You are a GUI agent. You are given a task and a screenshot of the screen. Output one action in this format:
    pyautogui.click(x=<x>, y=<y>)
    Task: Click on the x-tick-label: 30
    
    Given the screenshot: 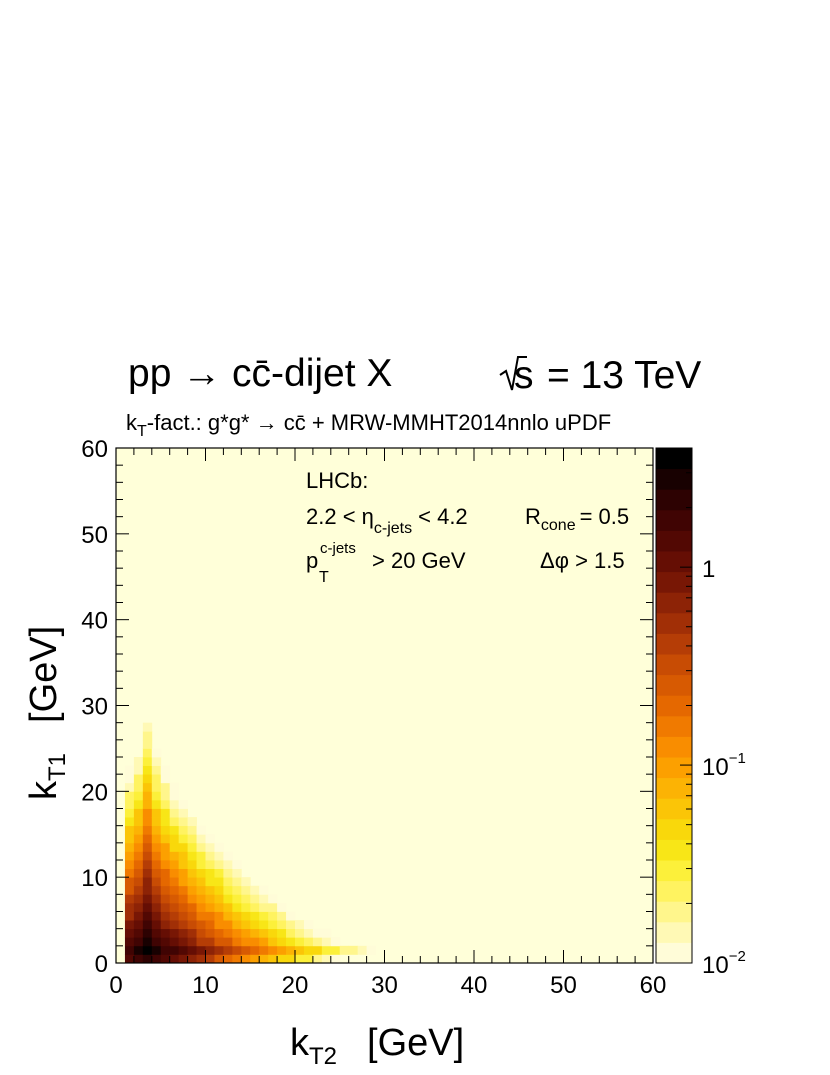 What is the action you would take?
    pyautogui.click(x=384, y=985)
    